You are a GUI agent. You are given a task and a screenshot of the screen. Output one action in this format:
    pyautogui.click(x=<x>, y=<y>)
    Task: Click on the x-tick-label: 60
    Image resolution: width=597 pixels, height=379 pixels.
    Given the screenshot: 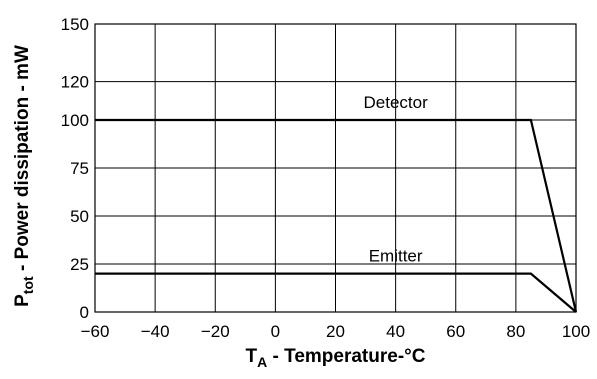 What is the action you would take?
    pyautogui.click(x=455, y=331)
    